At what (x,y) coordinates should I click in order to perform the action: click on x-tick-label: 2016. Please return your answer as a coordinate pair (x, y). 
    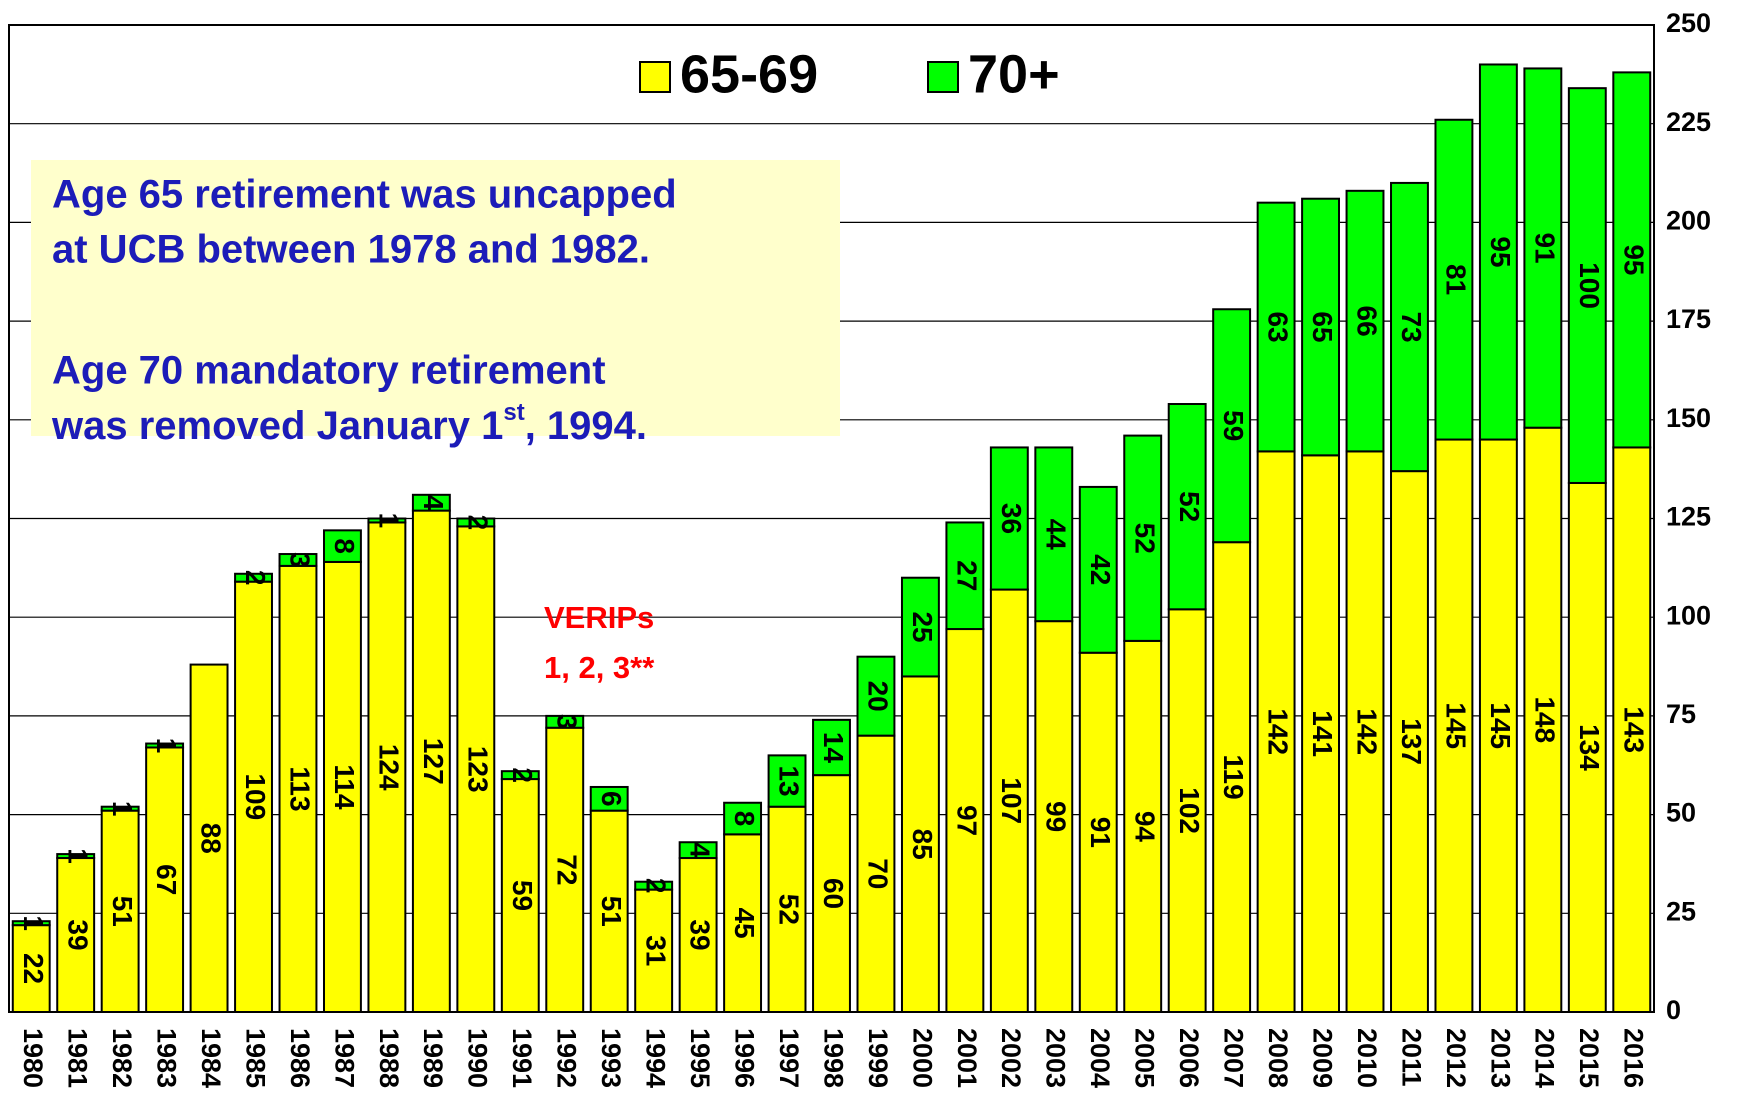
    Looking at the image, I should click on (1634, 1058).